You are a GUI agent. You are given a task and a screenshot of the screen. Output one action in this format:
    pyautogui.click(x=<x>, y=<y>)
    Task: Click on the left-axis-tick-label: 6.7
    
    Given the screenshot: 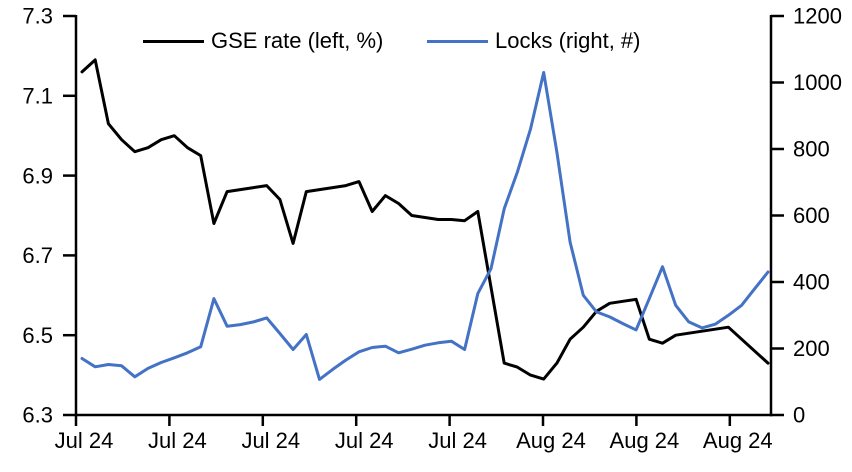 What is the action you would take?
    pyautogui.click(x=37, y=255)
    